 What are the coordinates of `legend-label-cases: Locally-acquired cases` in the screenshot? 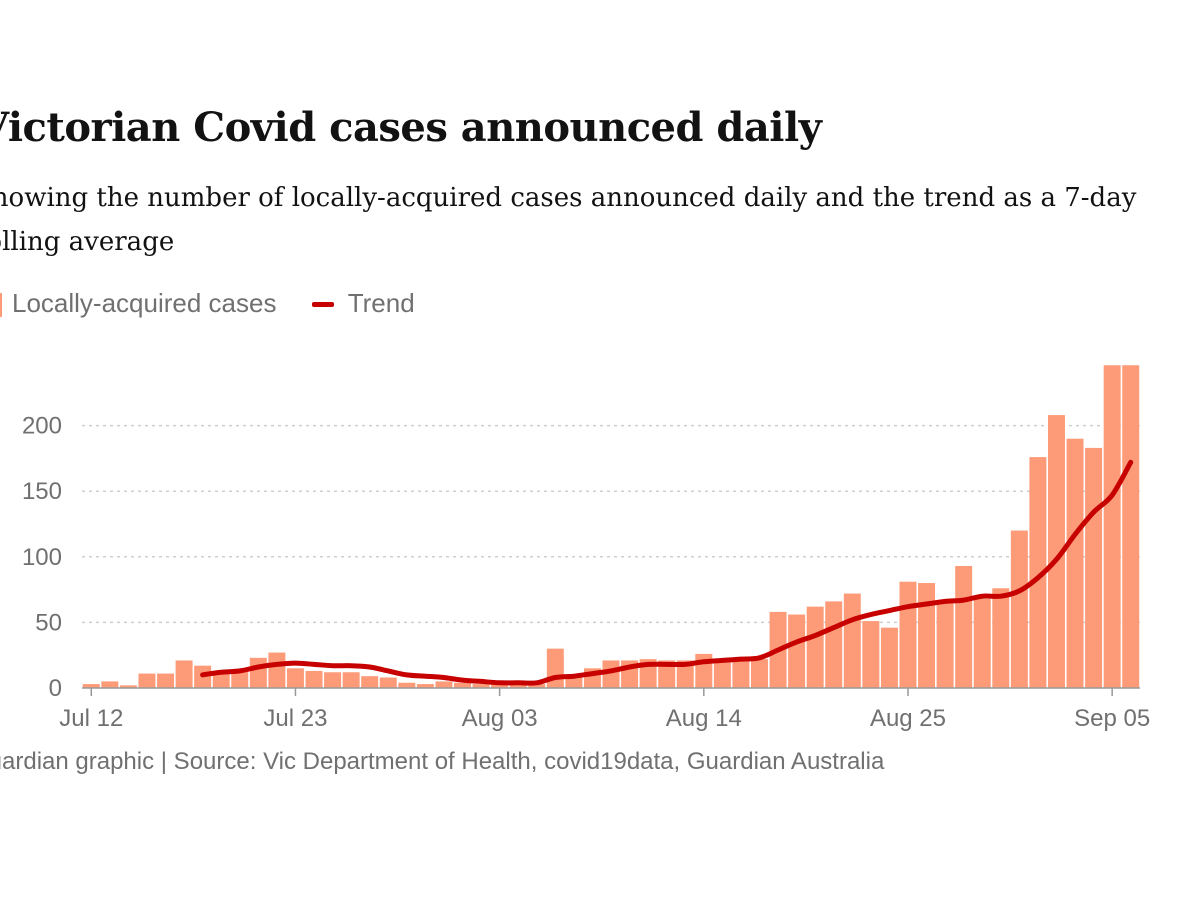 It's located at (144, 302).